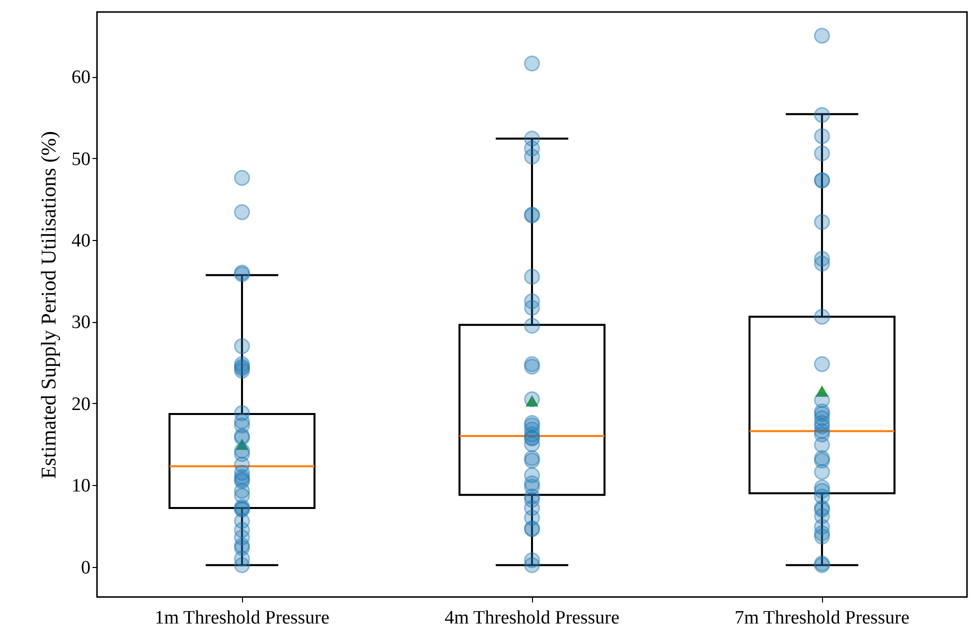 This screenshot has height=635, width=977. What do you see at coordinates (81, 77) in the screenshot?
I see `y-tick-label: 60` at bounding box center [81, 77].